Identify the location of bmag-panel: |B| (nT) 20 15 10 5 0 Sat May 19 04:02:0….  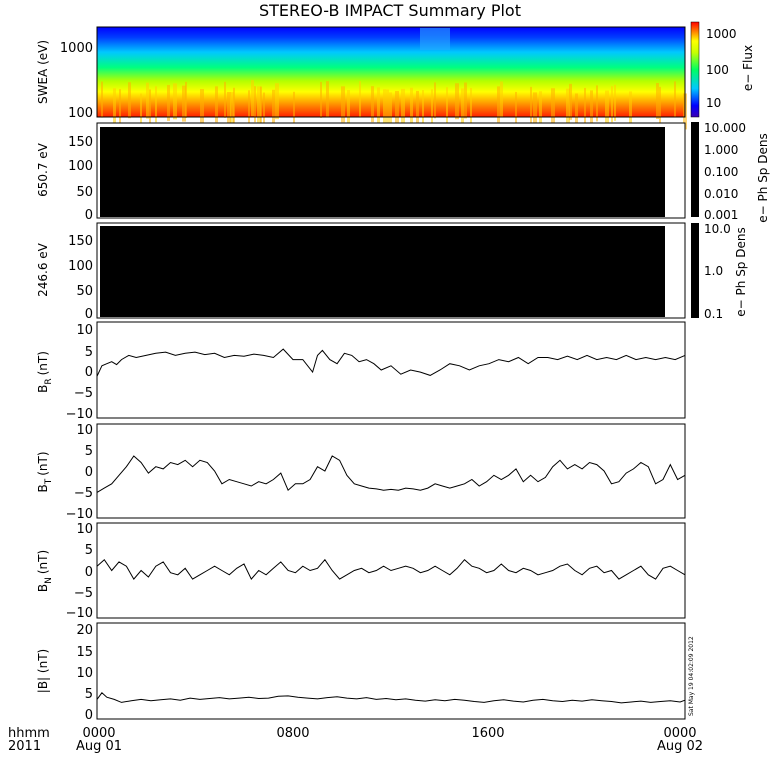
(365, 672).